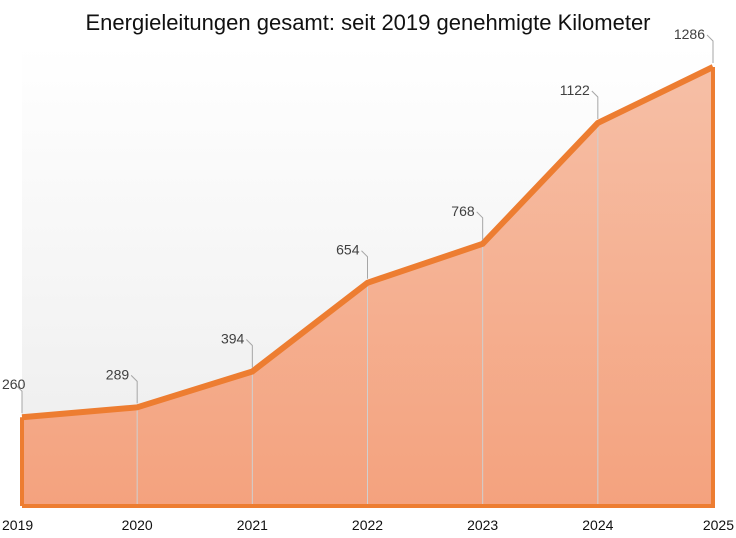 Image resolution: width=736 pixels, height=538 pixels. I want to click on x-tick-label: 2025, so click(718, 525).